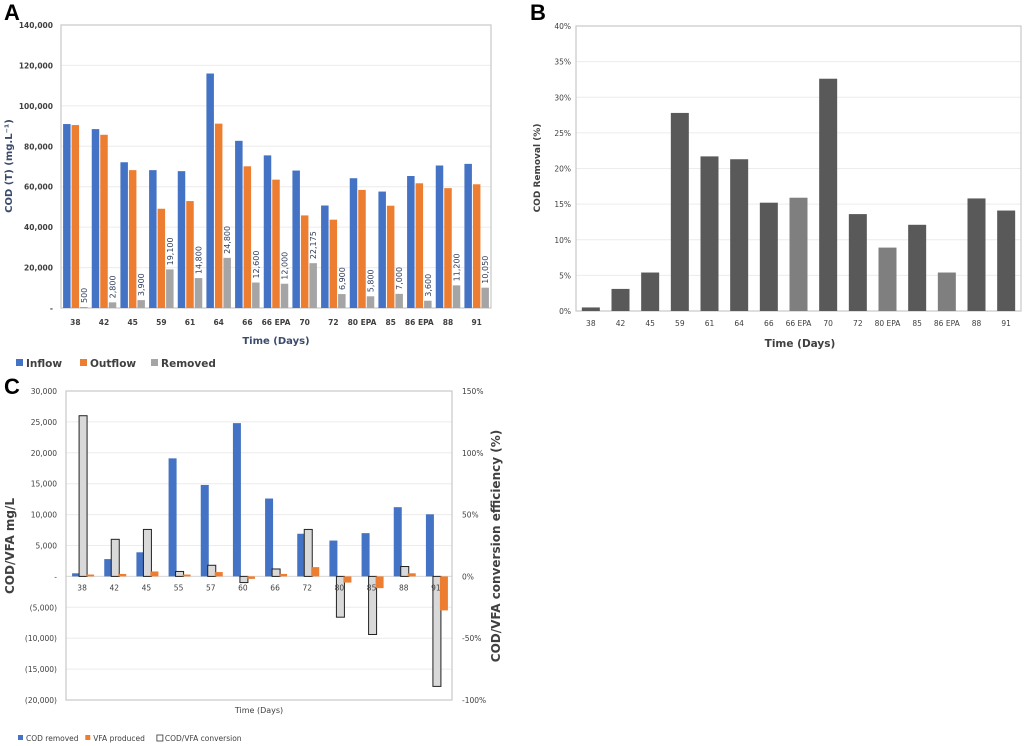  Describe the element at coordinates (247, 322) in the screenshot. I see `x-tick-label: 66` at that location.